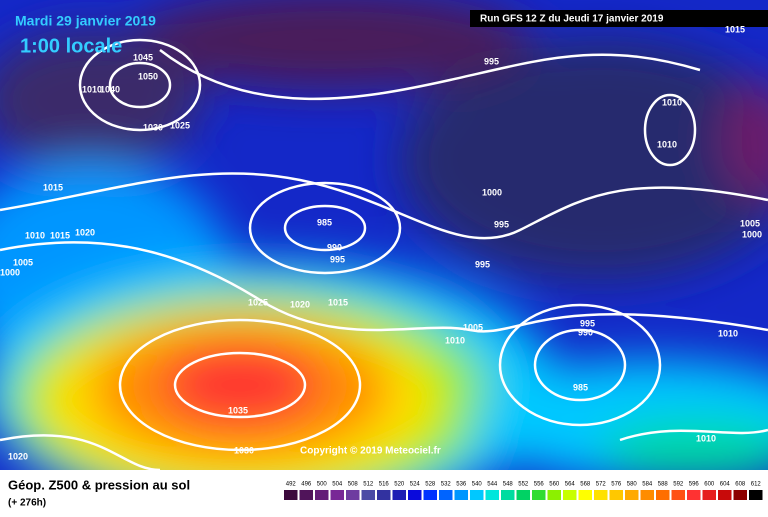 This screenshot has height=517, width=768. I want to click on legend-label: 496, so click(306, 485).